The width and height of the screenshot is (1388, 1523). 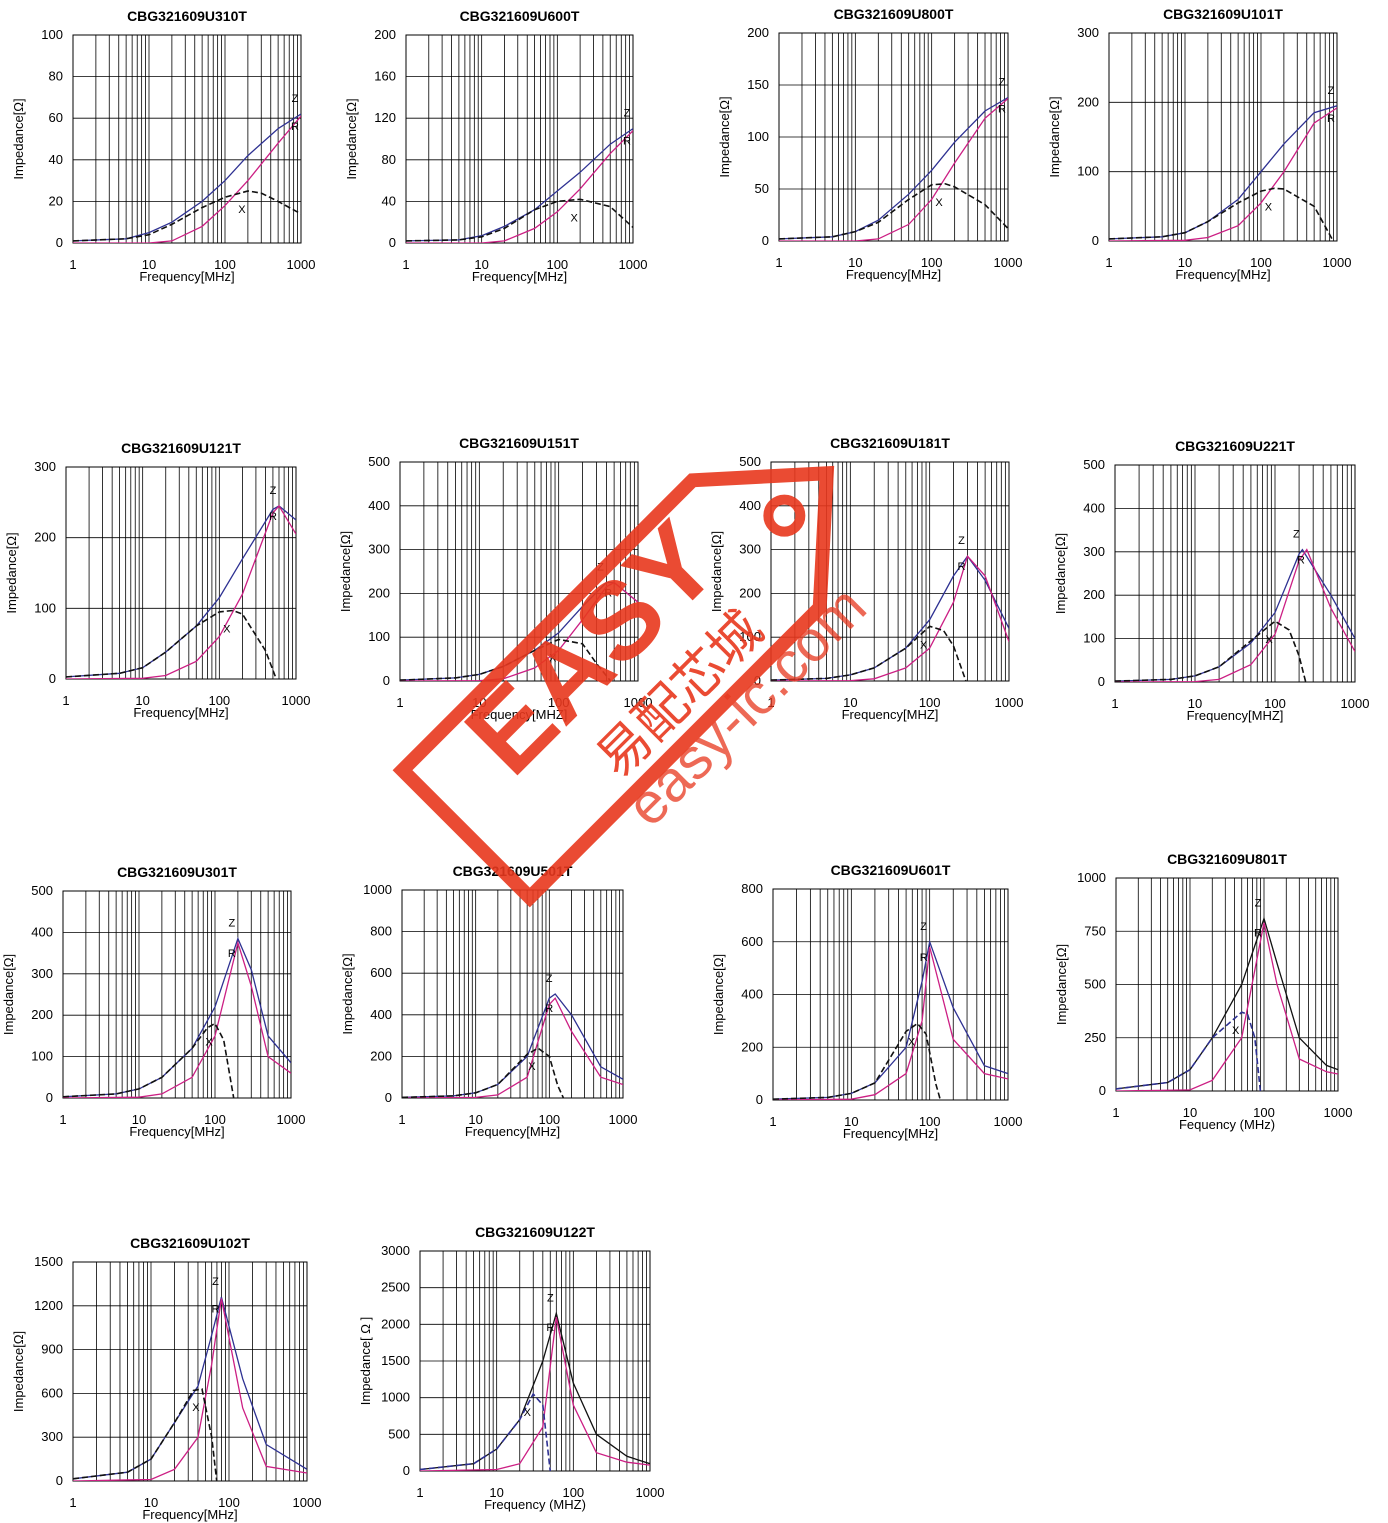 I want to click on y-tick-label: 800, so click(x=381, y=931).